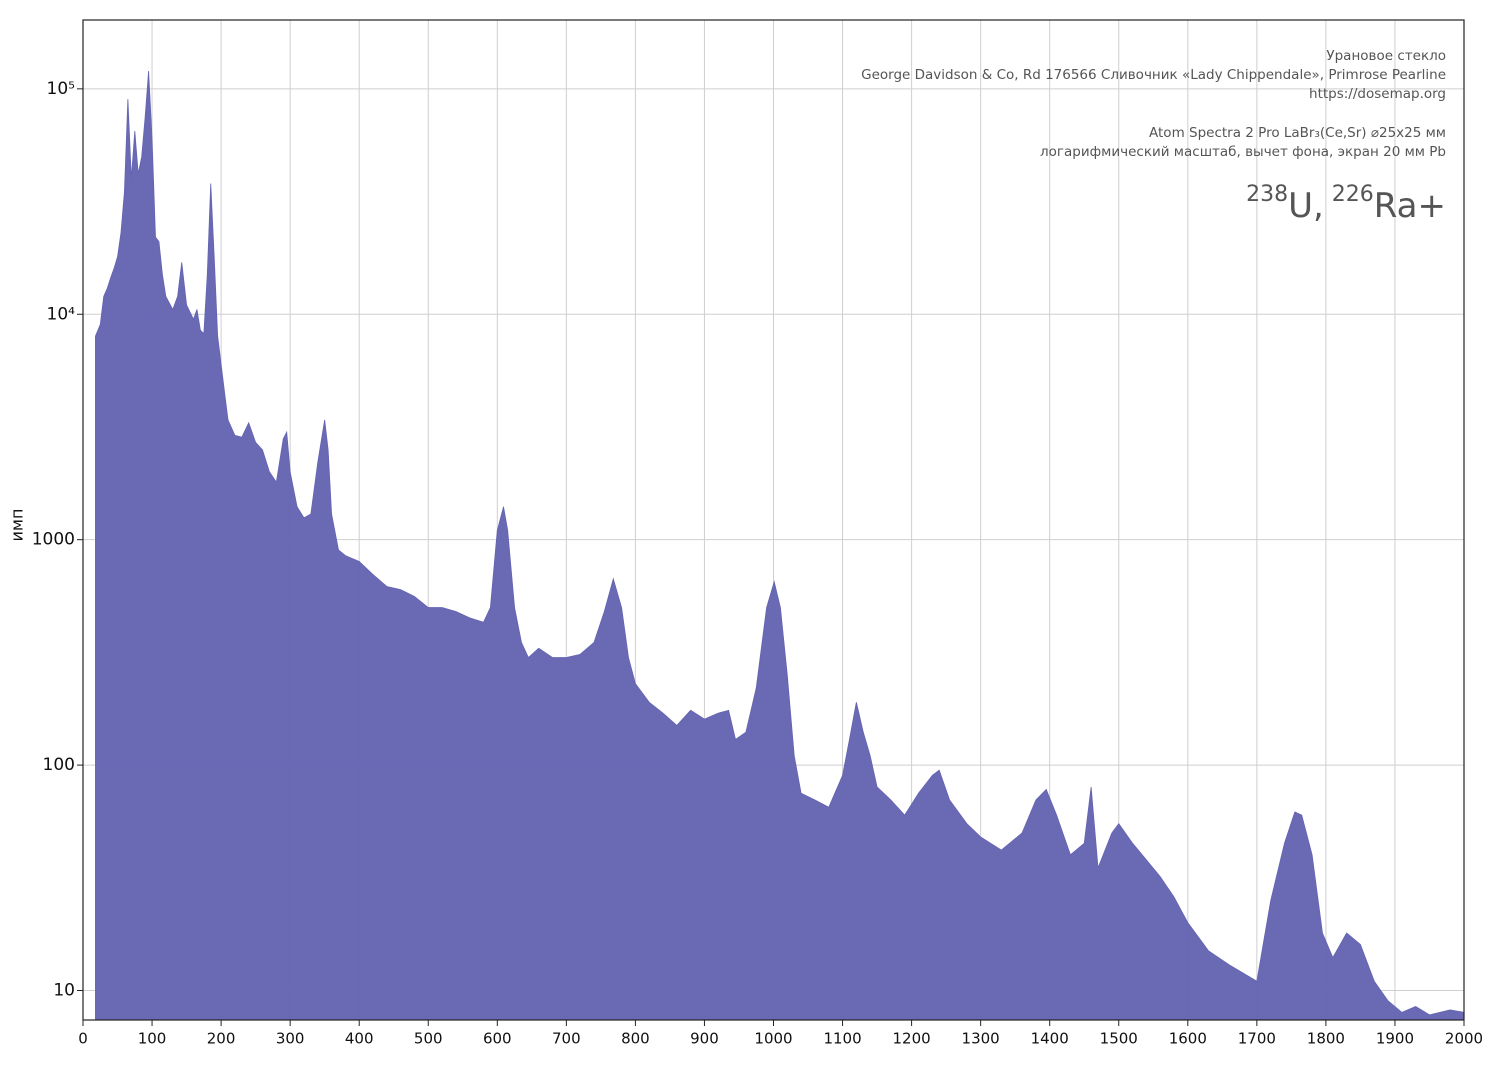  I want to click on isotope-mass: 226, so click(1353, 194).